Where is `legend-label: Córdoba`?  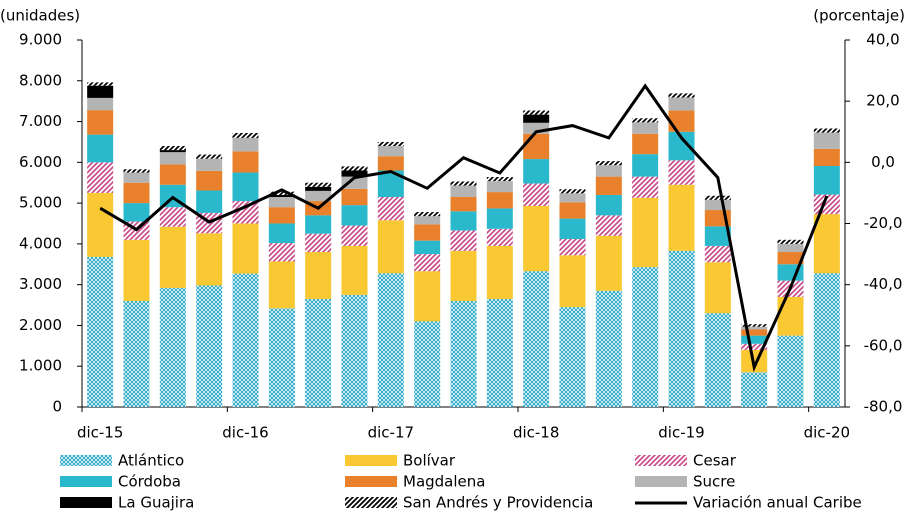 legend-label: Córdoba is located at coordinates (149, 482).